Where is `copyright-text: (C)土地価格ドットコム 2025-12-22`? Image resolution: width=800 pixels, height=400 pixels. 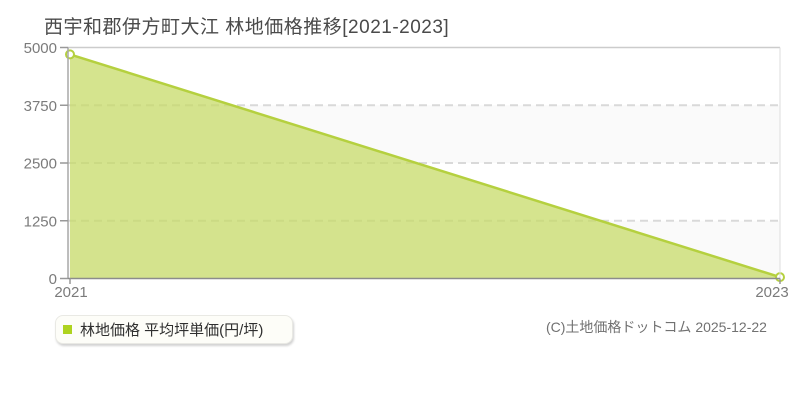
copyright-text: (C)土地価格ドットコム 2025-12-22 is located at coordinates (656, 327).